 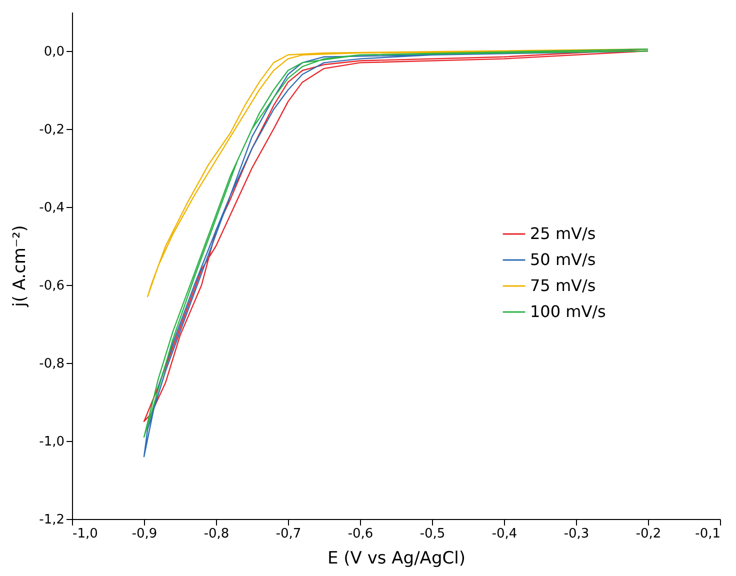 What do you see at coordinates (145, 534) in the screenshot?
I see `x-tick-label: -0,9` at bounding box center [145, 534].